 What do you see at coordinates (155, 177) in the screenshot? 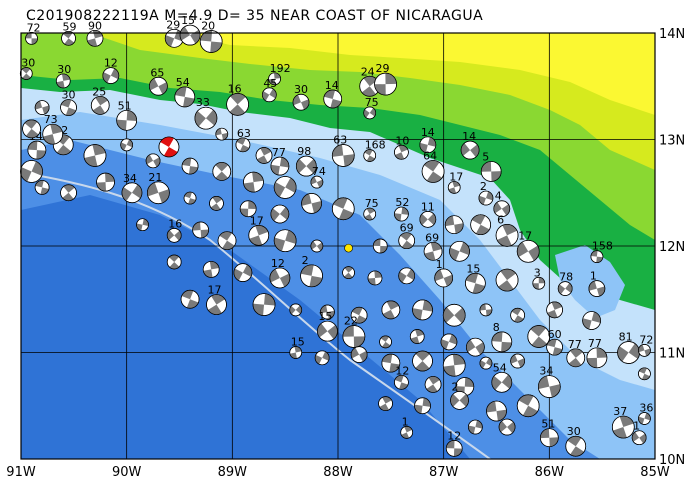
I see `depth-label: 21` at bounding box center [155, 177].